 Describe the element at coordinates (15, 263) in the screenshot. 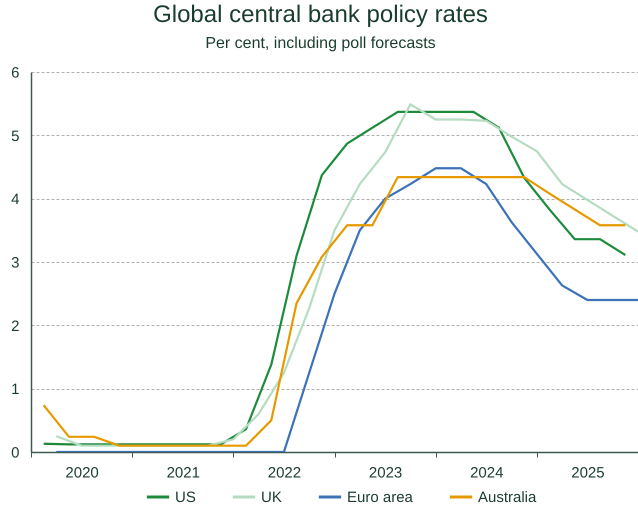

I see `y-tick-label: 3` at that location.